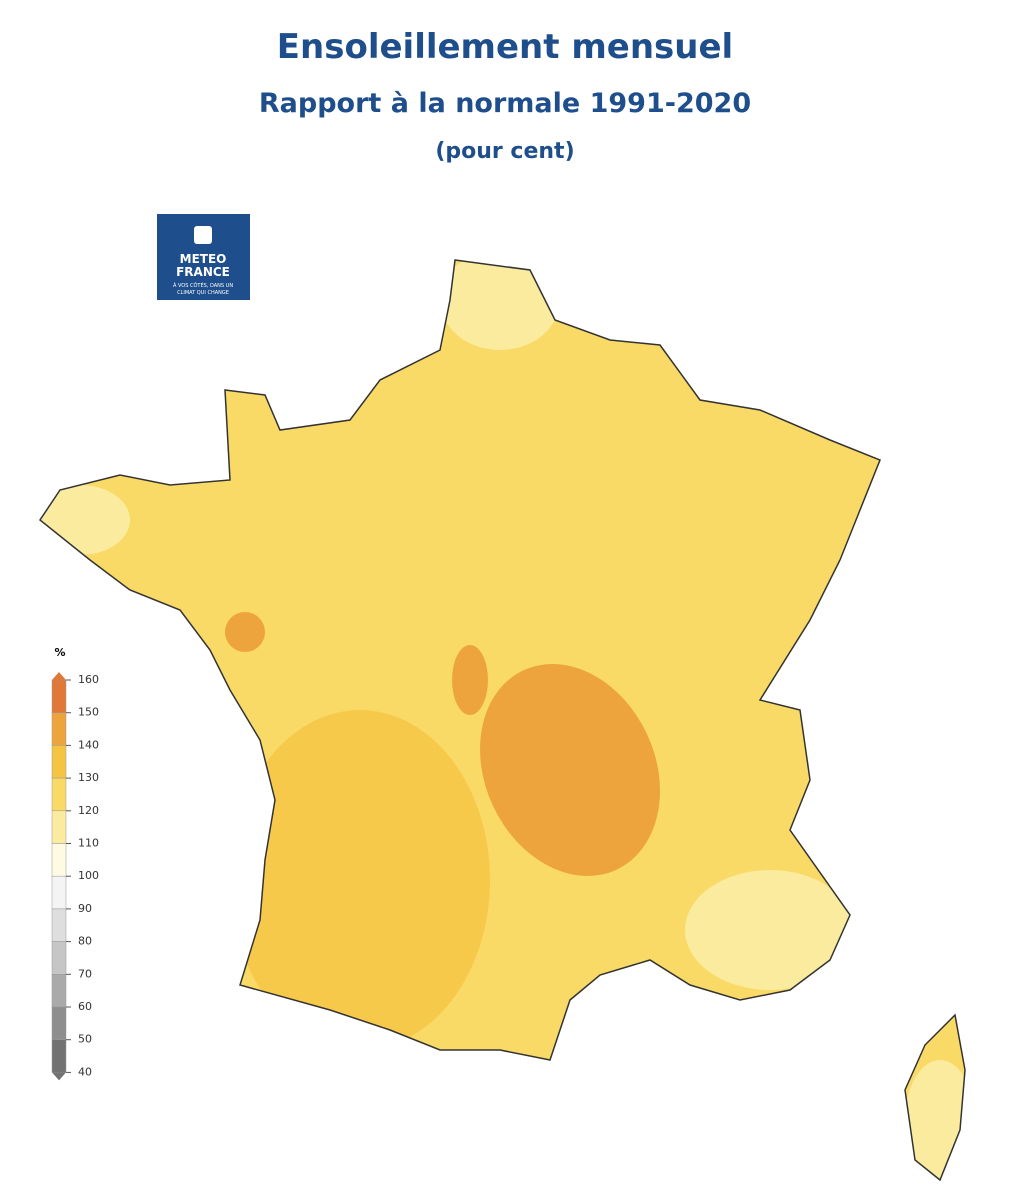  Describe the element at coordinates (88, 679) in the screenshot. I see `legend-tick-label: 160` at that location.